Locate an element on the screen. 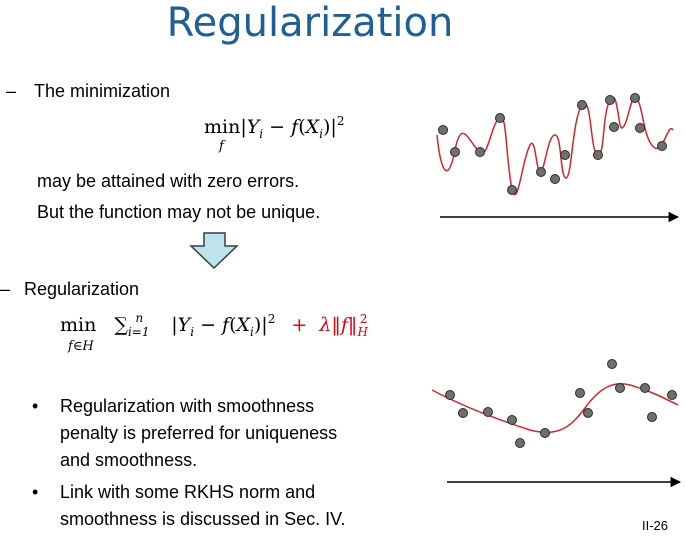  formula-min-under: f is located at coordinates (221, 146).